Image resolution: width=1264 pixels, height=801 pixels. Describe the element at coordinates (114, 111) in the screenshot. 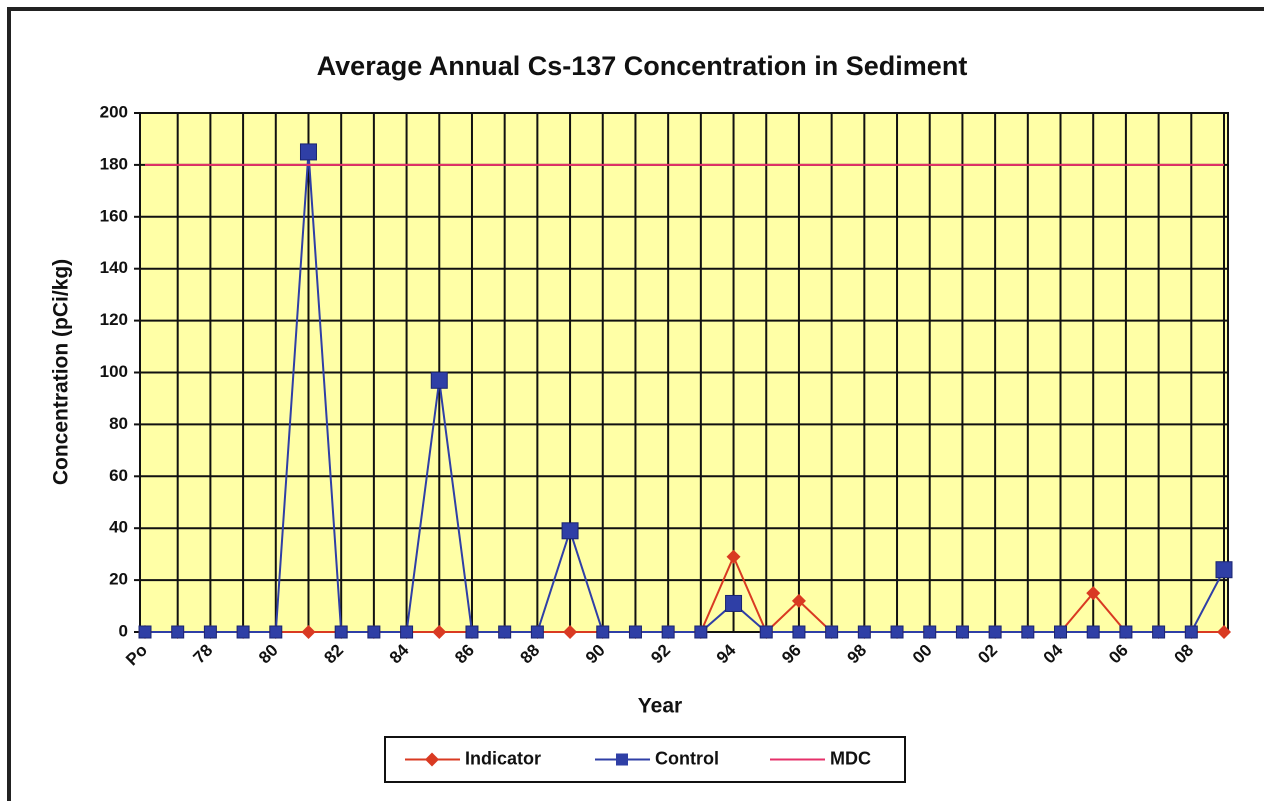

I see `y-tick-label: 200` at that location.